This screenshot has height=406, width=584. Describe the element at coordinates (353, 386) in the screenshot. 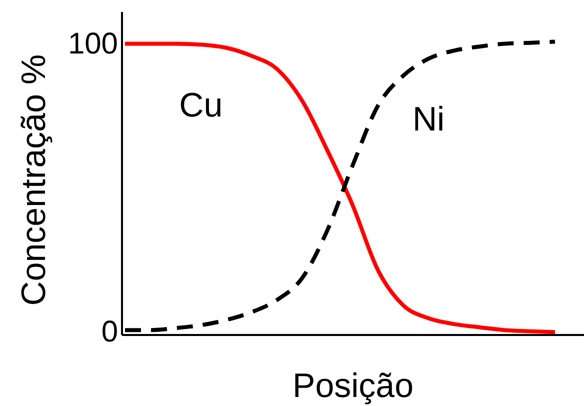

I see `x-axis-title: Posição` at that location.